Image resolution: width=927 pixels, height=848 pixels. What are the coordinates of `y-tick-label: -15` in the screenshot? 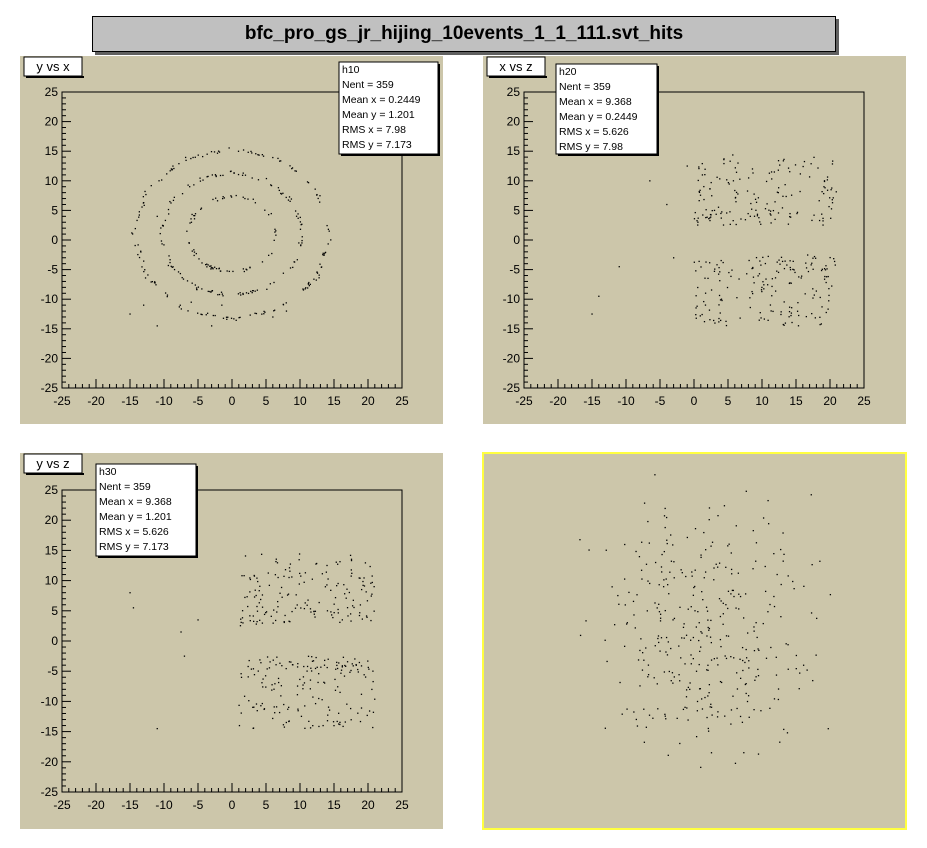 It's located at (512, 329).